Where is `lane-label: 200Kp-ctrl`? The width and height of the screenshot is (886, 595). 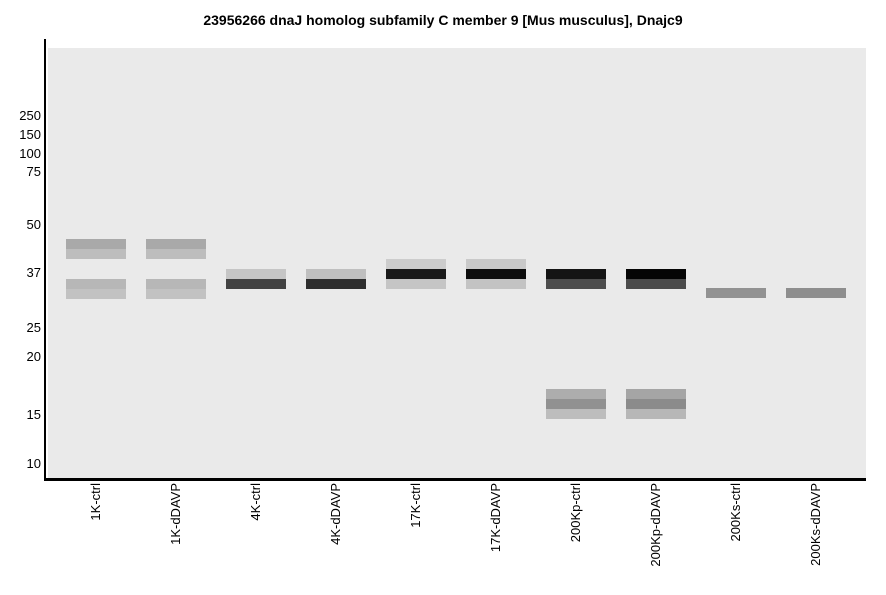
lane-label: 200Kp-ctrl is located at coordinates (575, 513).